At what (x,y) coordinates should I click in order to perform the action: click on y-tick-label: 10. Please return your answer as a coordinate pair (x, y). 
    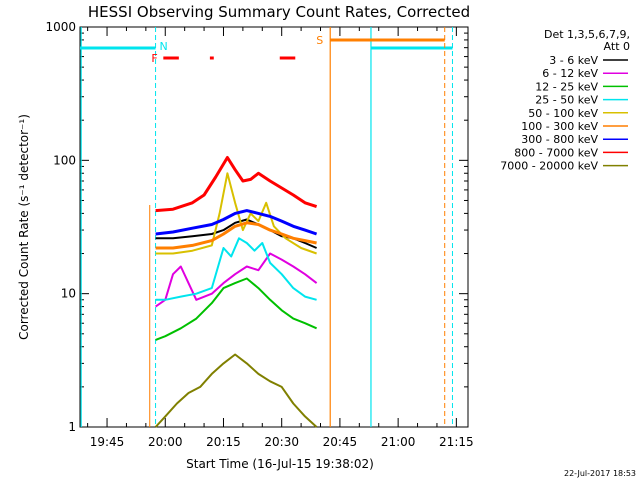
    Looking at the image, I should click on (68, 294).